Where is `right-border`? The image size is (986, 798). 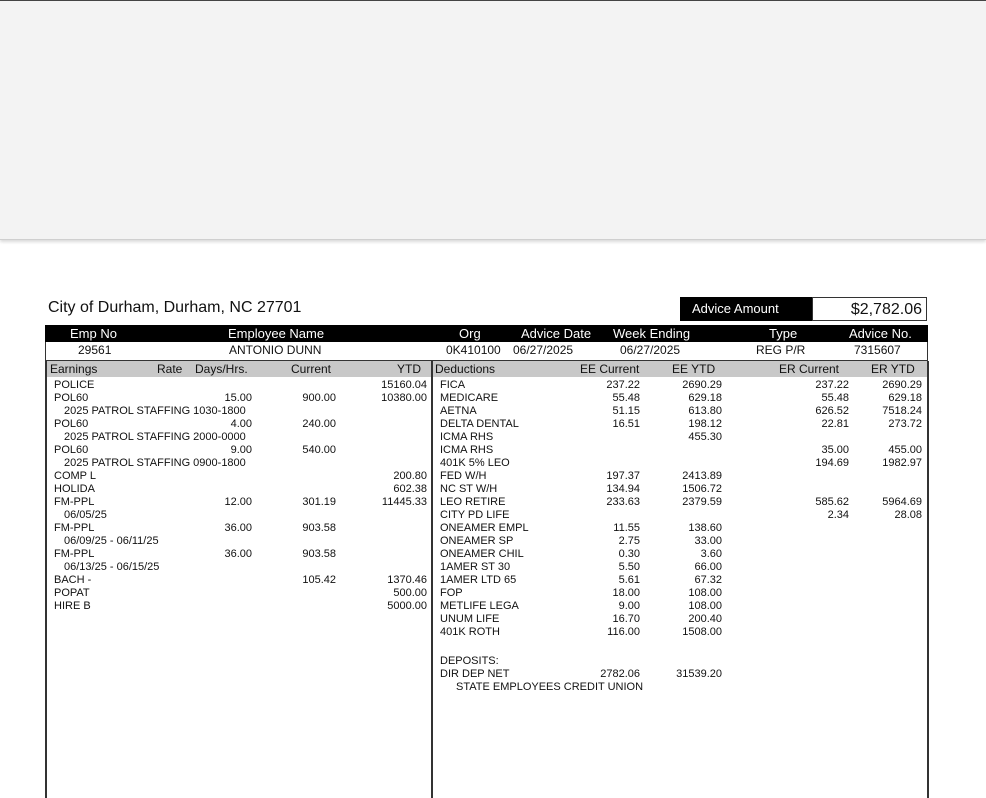
right-border is located at coordinates (928, 579).